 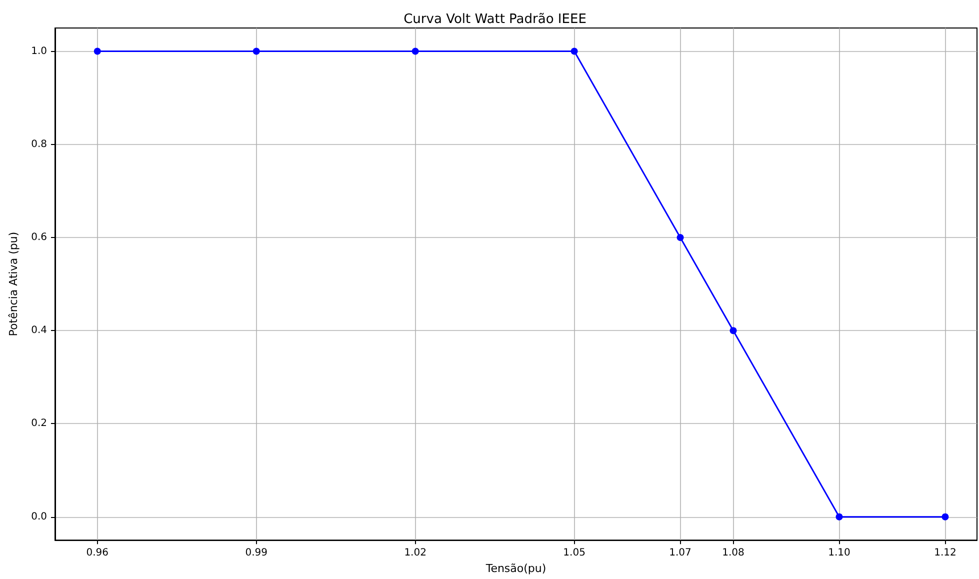 What do you see at coordinates (574, 553) in the screenshot?
I see `x-tick-label: 1.05` at bounding box center [574, 553].